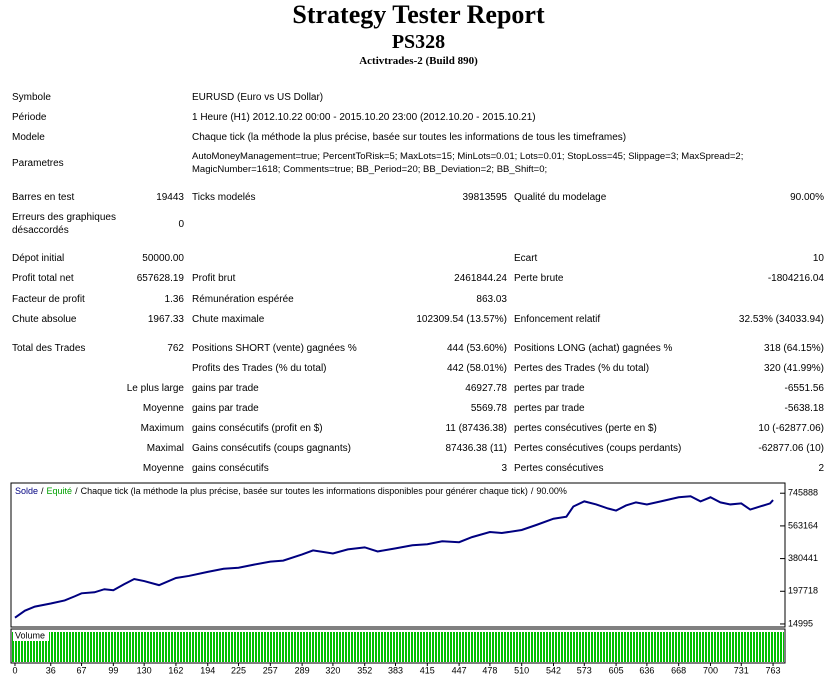 Image resolution: width=837 pixels, height=680 pixels. What do you see at coordinates (160, 278) in the screenshot?
I see `row-value: 657628.19` at bounding box center [160, 278].